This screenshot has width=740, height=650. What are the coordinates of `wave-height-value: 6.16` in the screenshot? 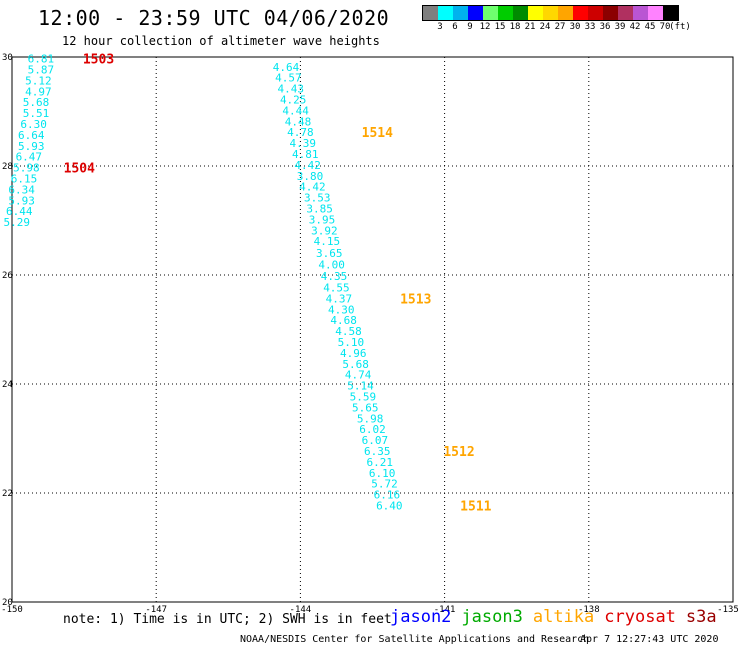 It's located at (387, 495).